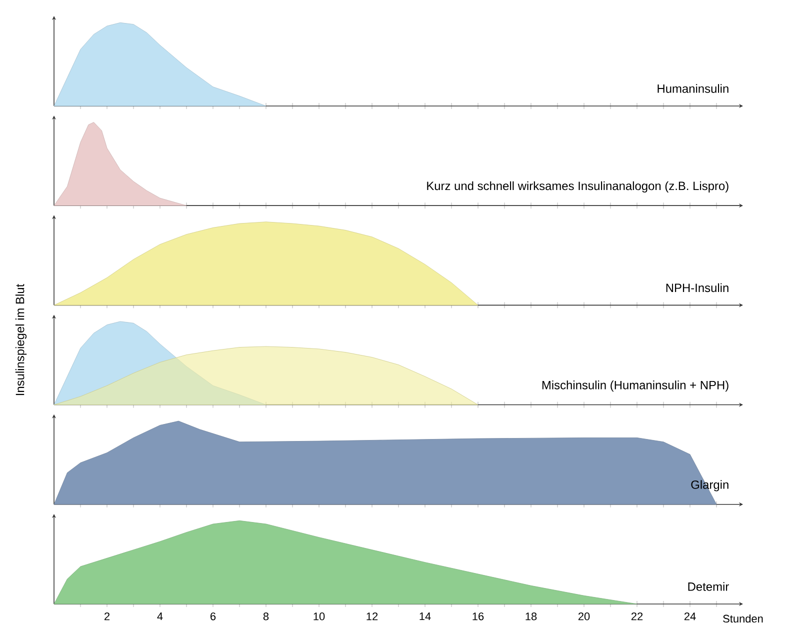 The height and width of the screenshot is (634, 785). I want to click on x-tick-label: 22, so click(637, 616).